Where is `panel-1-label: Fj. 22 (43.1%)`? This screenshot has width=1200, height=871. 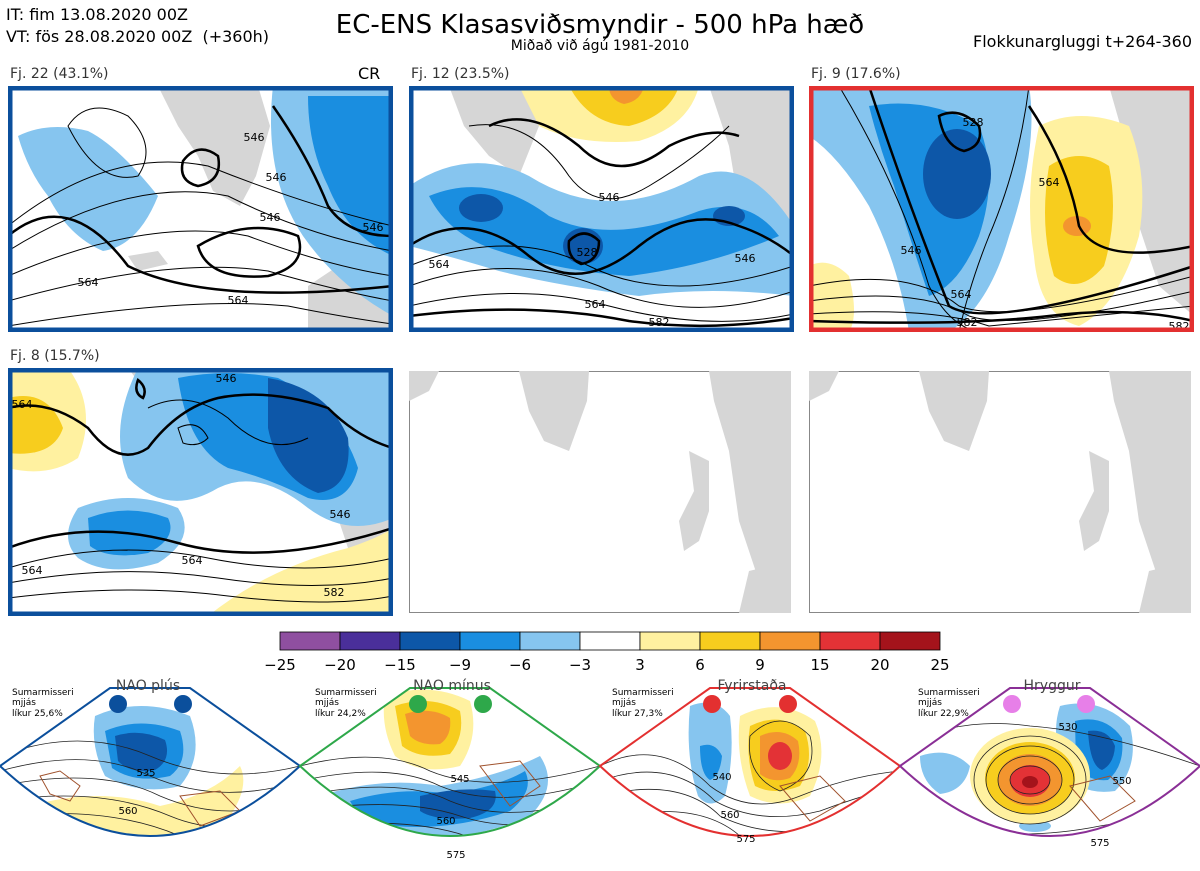
panel-1-label: Fj. 22 (43.1%) is located at coordinates (59, 74).